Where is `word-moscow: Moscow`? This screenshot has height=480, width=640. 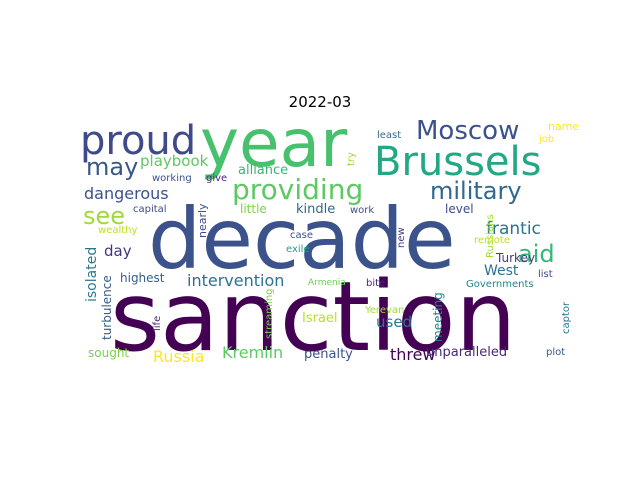 word-moscow: Moscow is located at coordinates (467, 131).